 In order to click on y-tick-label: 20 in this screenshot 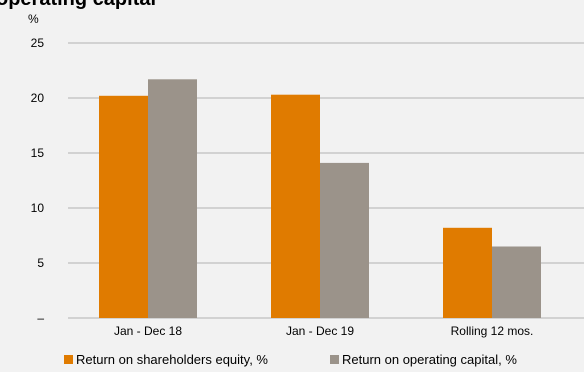, I will do `click(38, 98)`.